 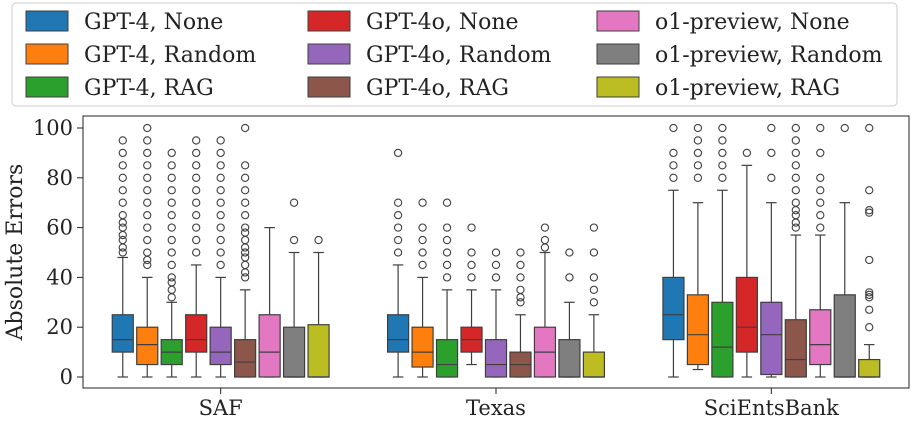 I want to click on x-tick-label-scientsbank: SciEntsBank, so click(x=771, y=408).